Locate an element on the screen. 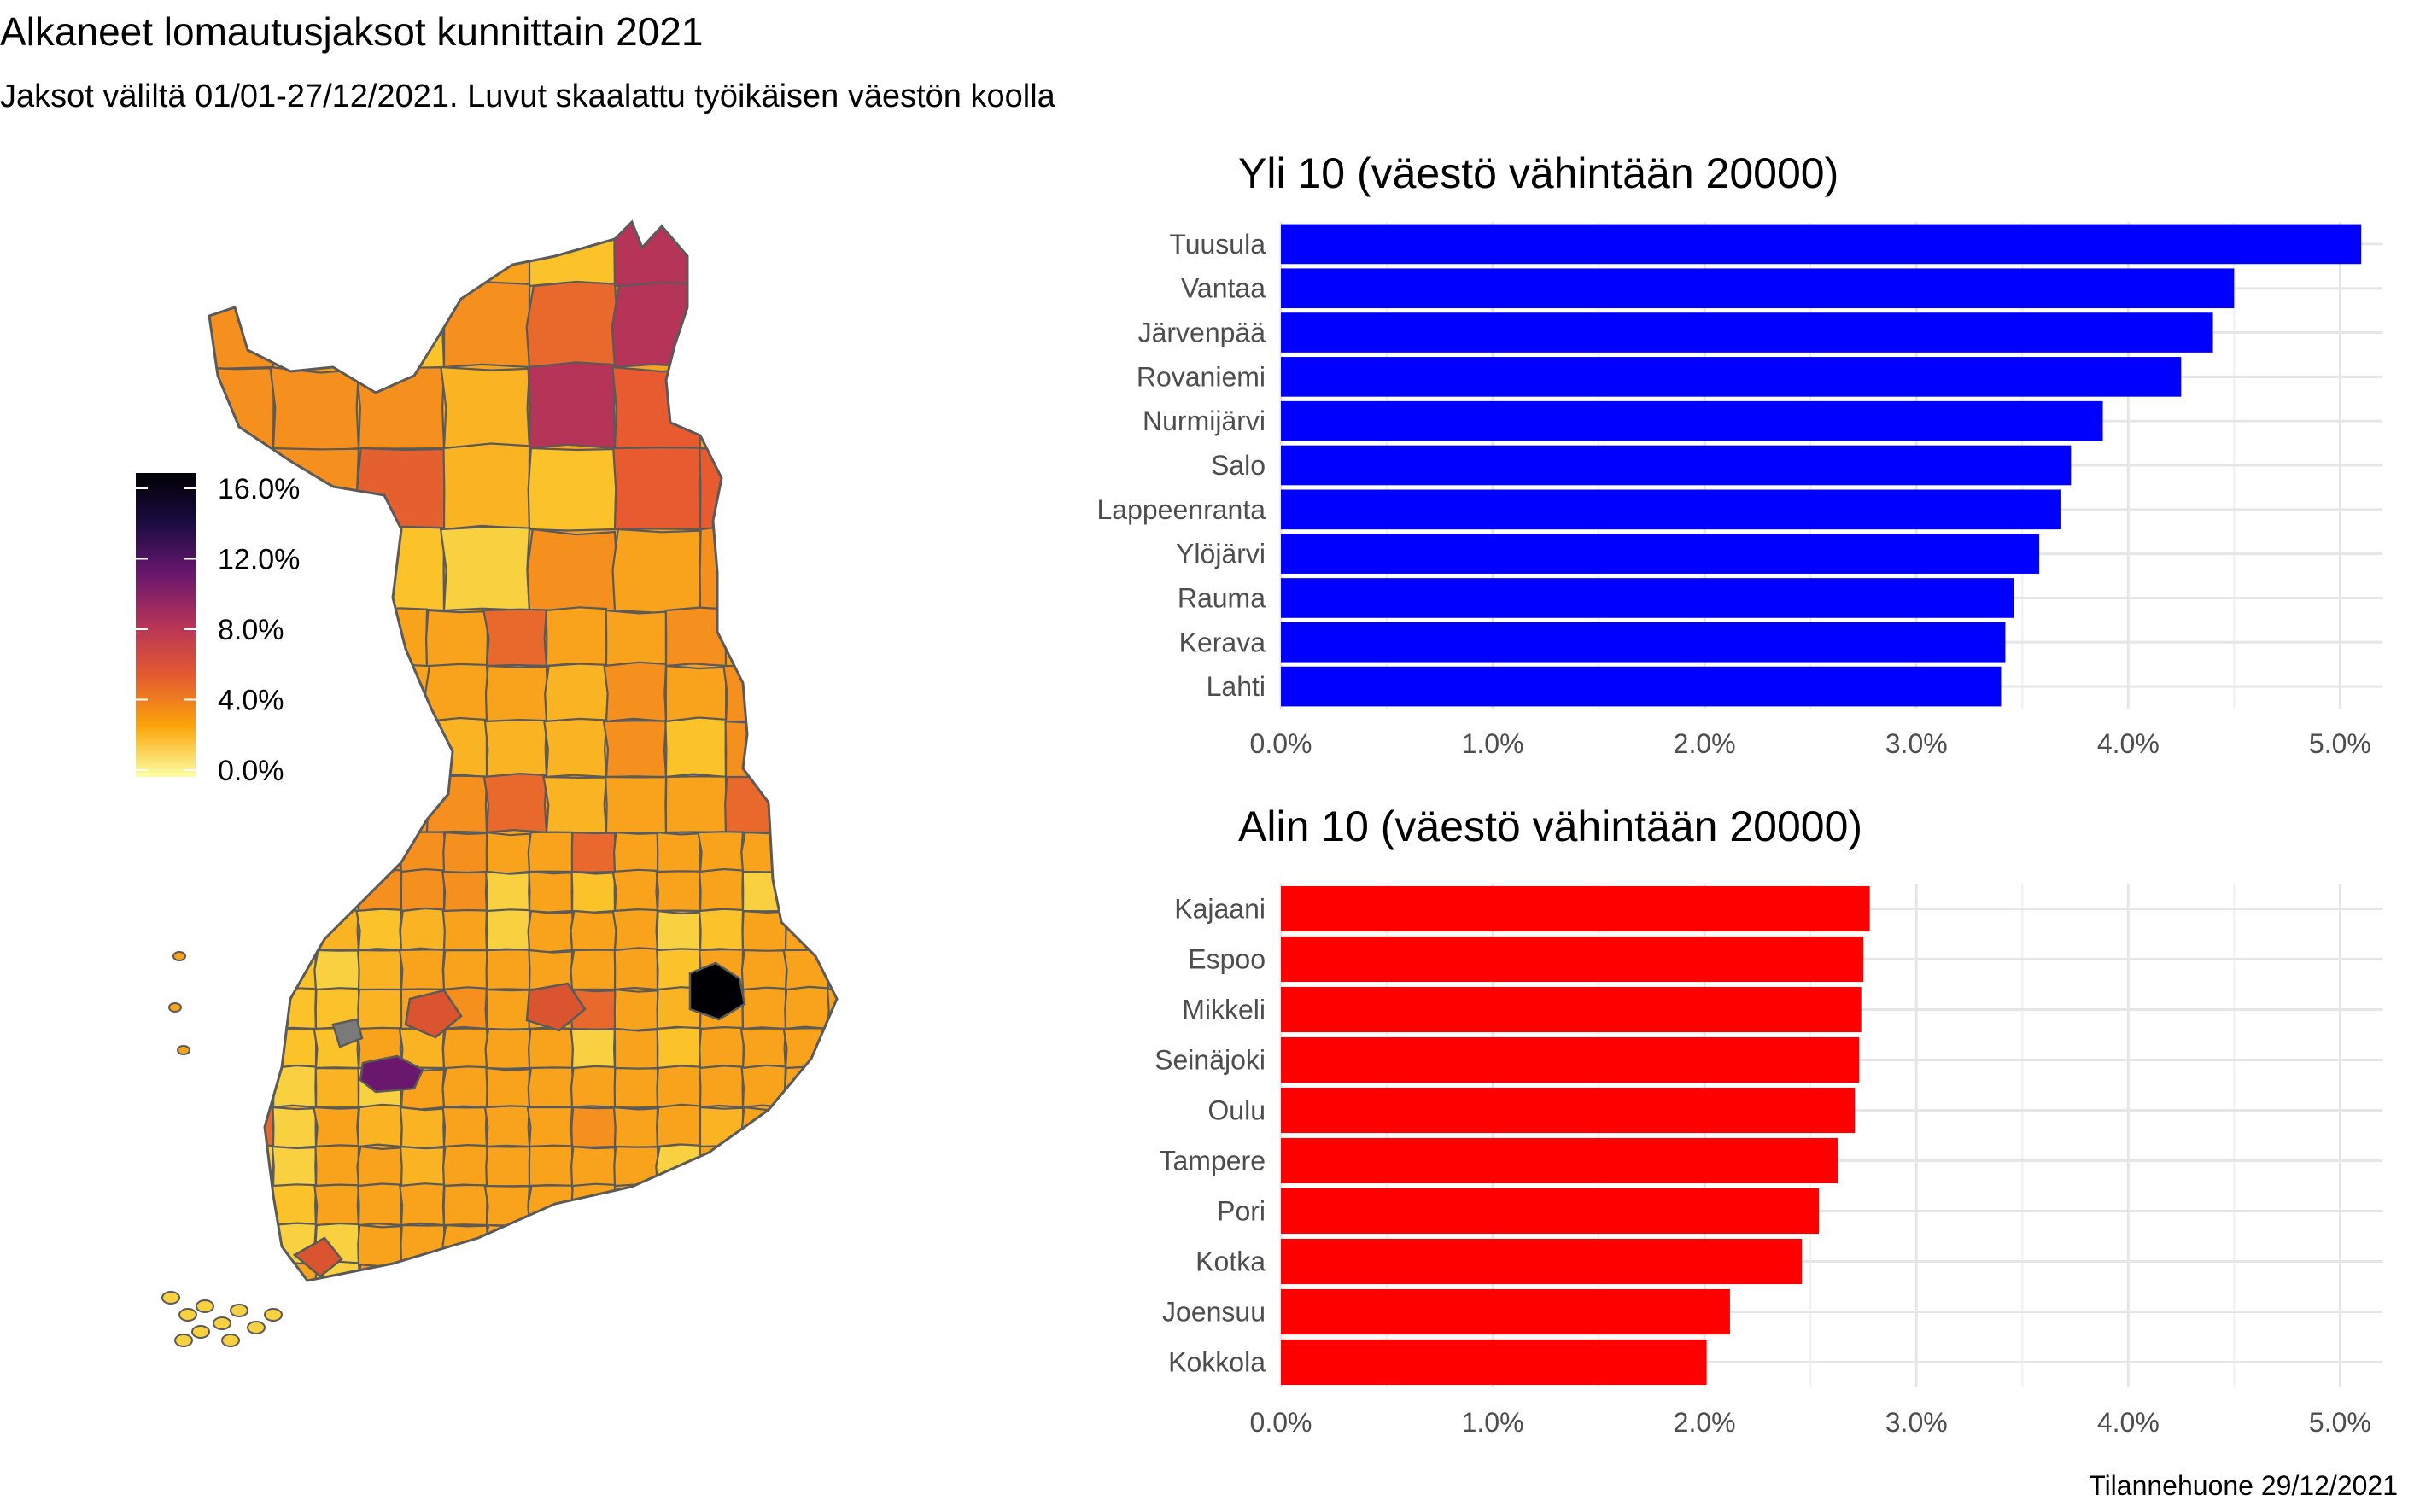 The image size is (2420, 1512). chart-title: Alin 10 (väestö vähintään 20000) is located at coordinates (1550, 826).